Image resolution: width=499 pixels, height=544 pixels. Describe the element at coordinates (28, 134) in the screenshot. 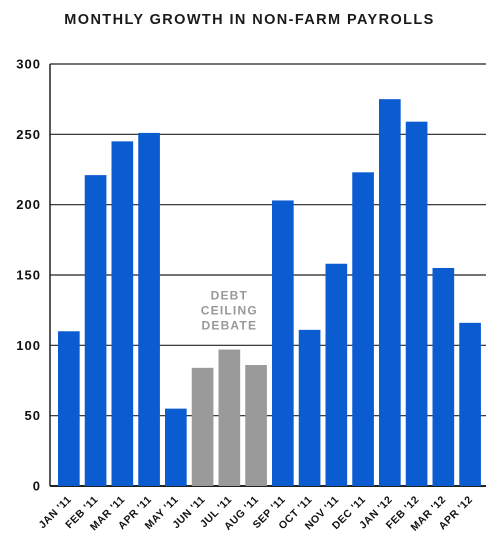

I see `y-tick-label: 250` at that location.